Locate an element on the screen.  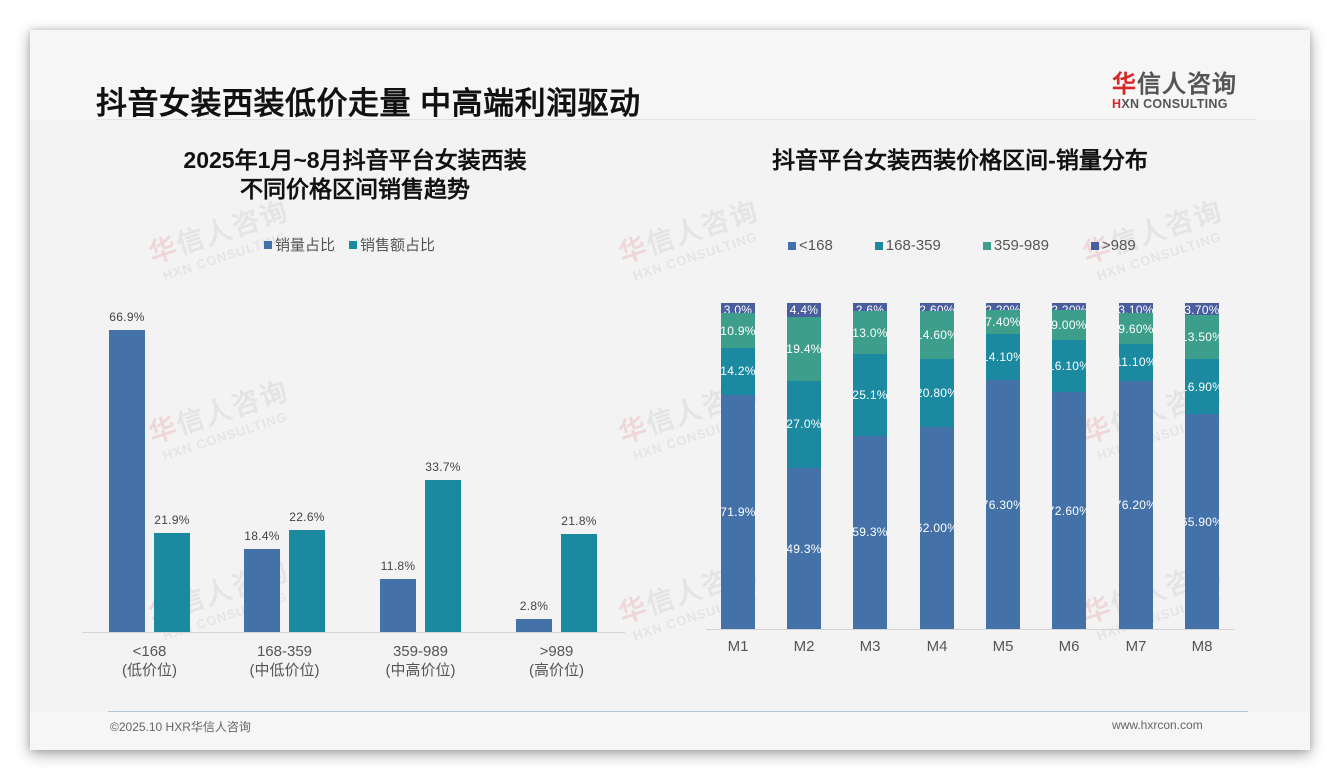
bar-segment: 49.3% is located at coordinates (804, 548).